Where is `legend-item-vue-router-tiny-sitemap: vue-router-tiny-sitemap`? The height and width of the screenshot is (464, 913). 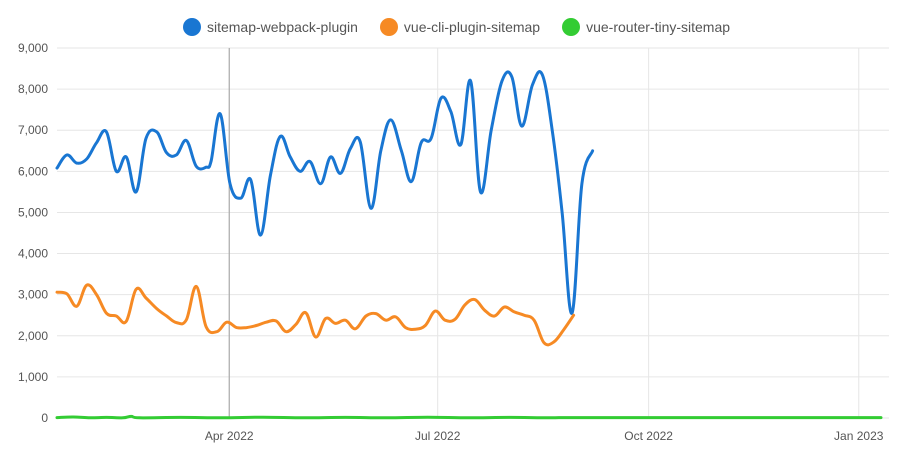
legend-item-vue-router-tiny-sitemap: vue-router-tiny-sitemap is located at coordinates (646, 27).